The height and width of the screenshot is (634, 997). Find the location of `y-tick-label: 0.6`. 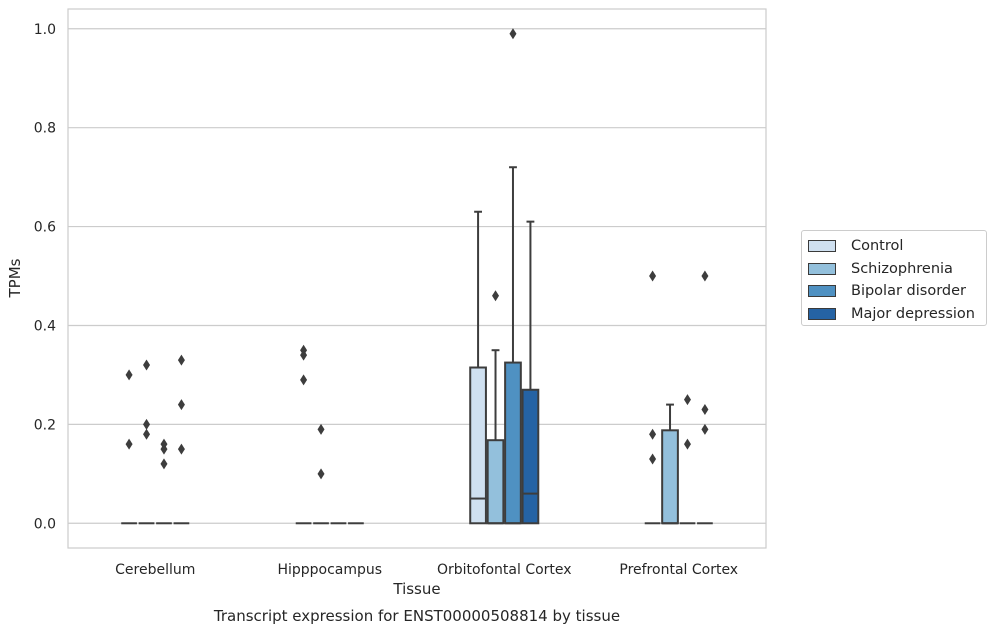

y-tick-label: 0.6 is located at coordinates (45, 228).